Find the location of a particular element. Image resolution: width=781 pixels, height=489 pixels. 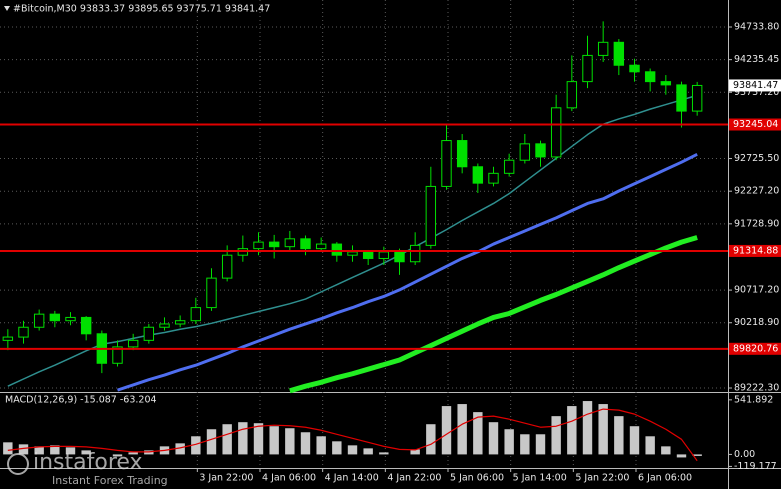

y-tick-label: 0.00 is located at coordinates (744, 454).